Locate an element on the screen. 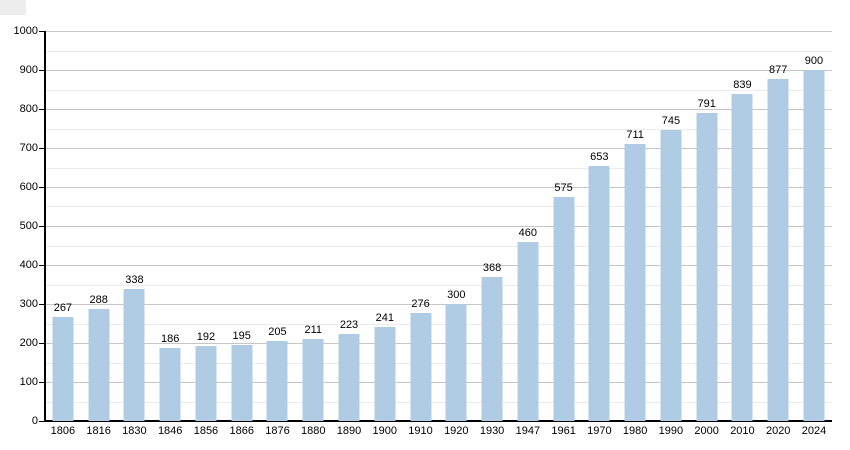 This screenshot has width=850, height=450. bar-slot: 338 is located at coordinates (135, 226).